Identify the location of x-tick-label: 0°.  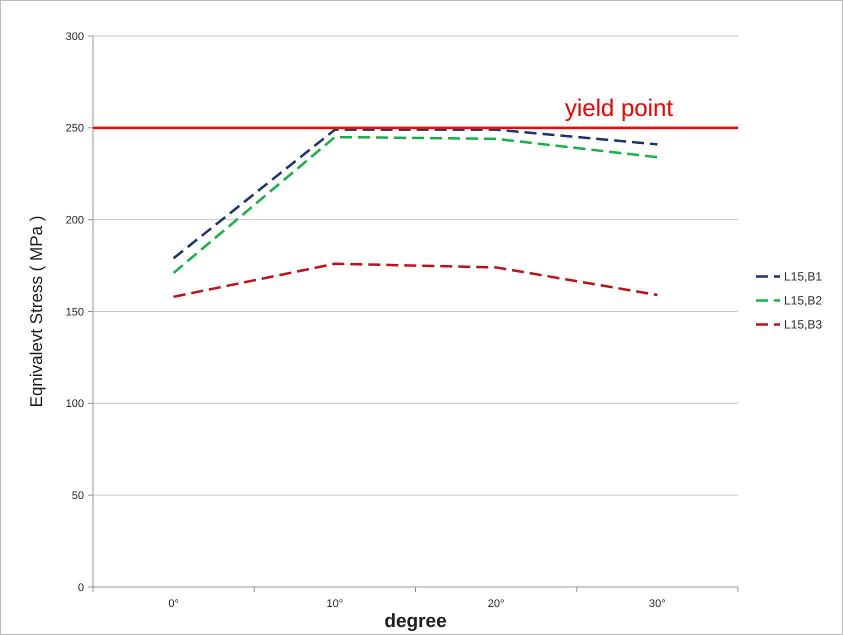
(173, 604).